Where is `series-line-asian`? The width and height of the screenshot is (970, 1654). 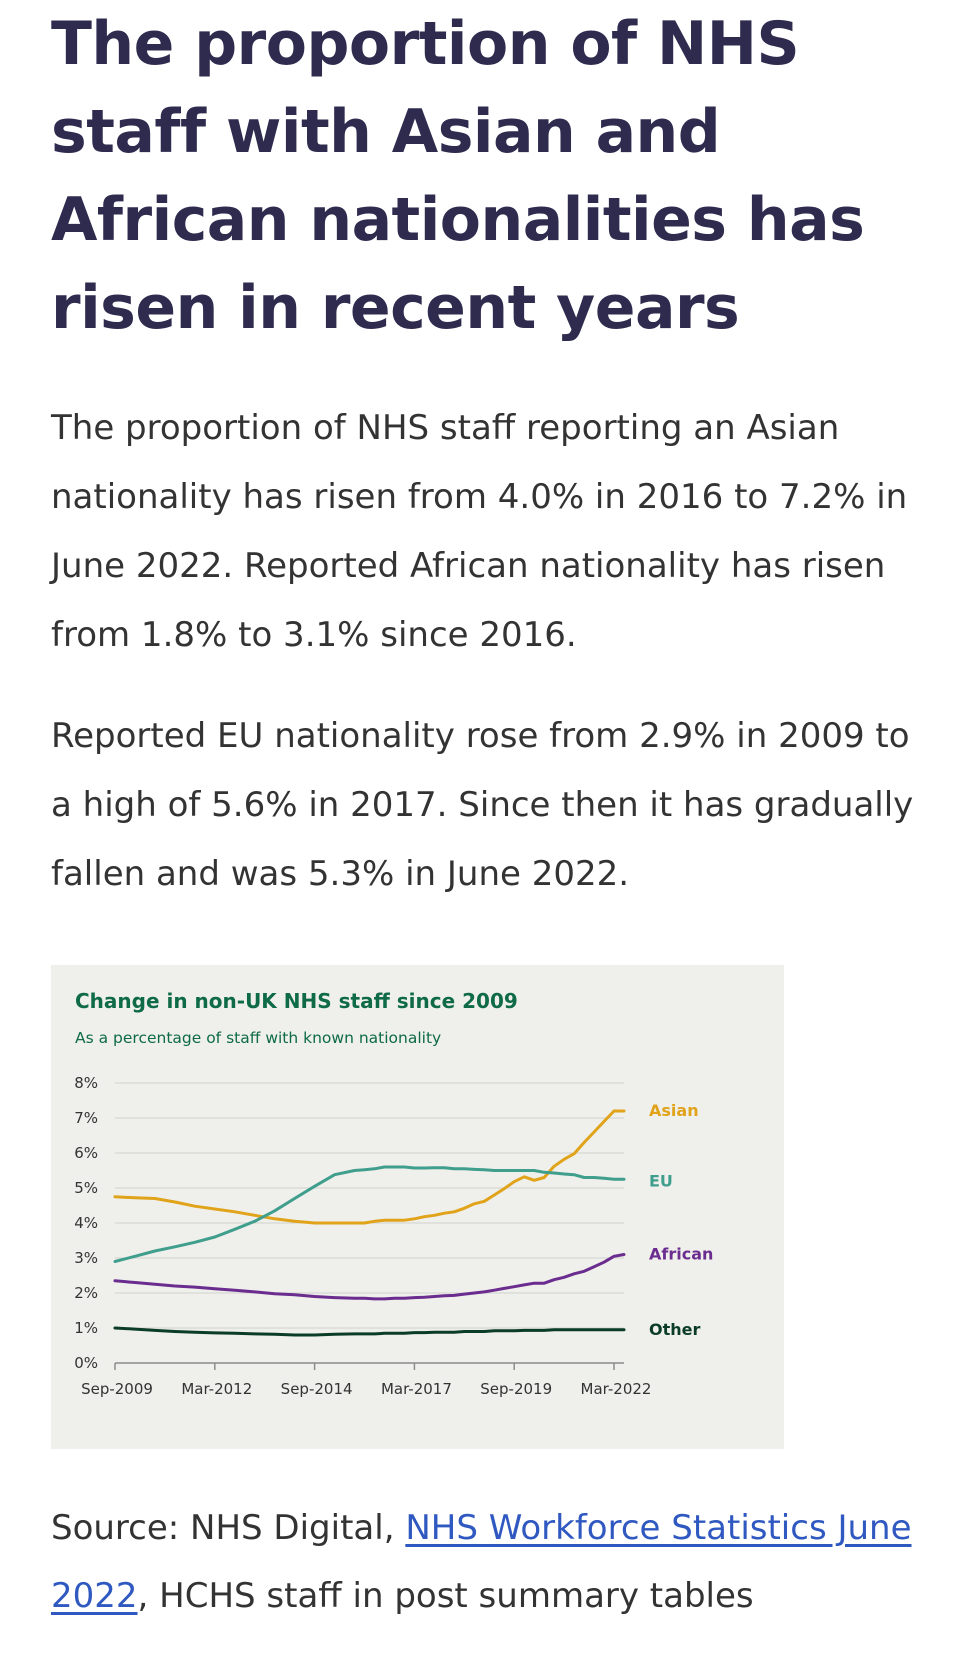
series-line-asian is located at coordinates (369, 1167).